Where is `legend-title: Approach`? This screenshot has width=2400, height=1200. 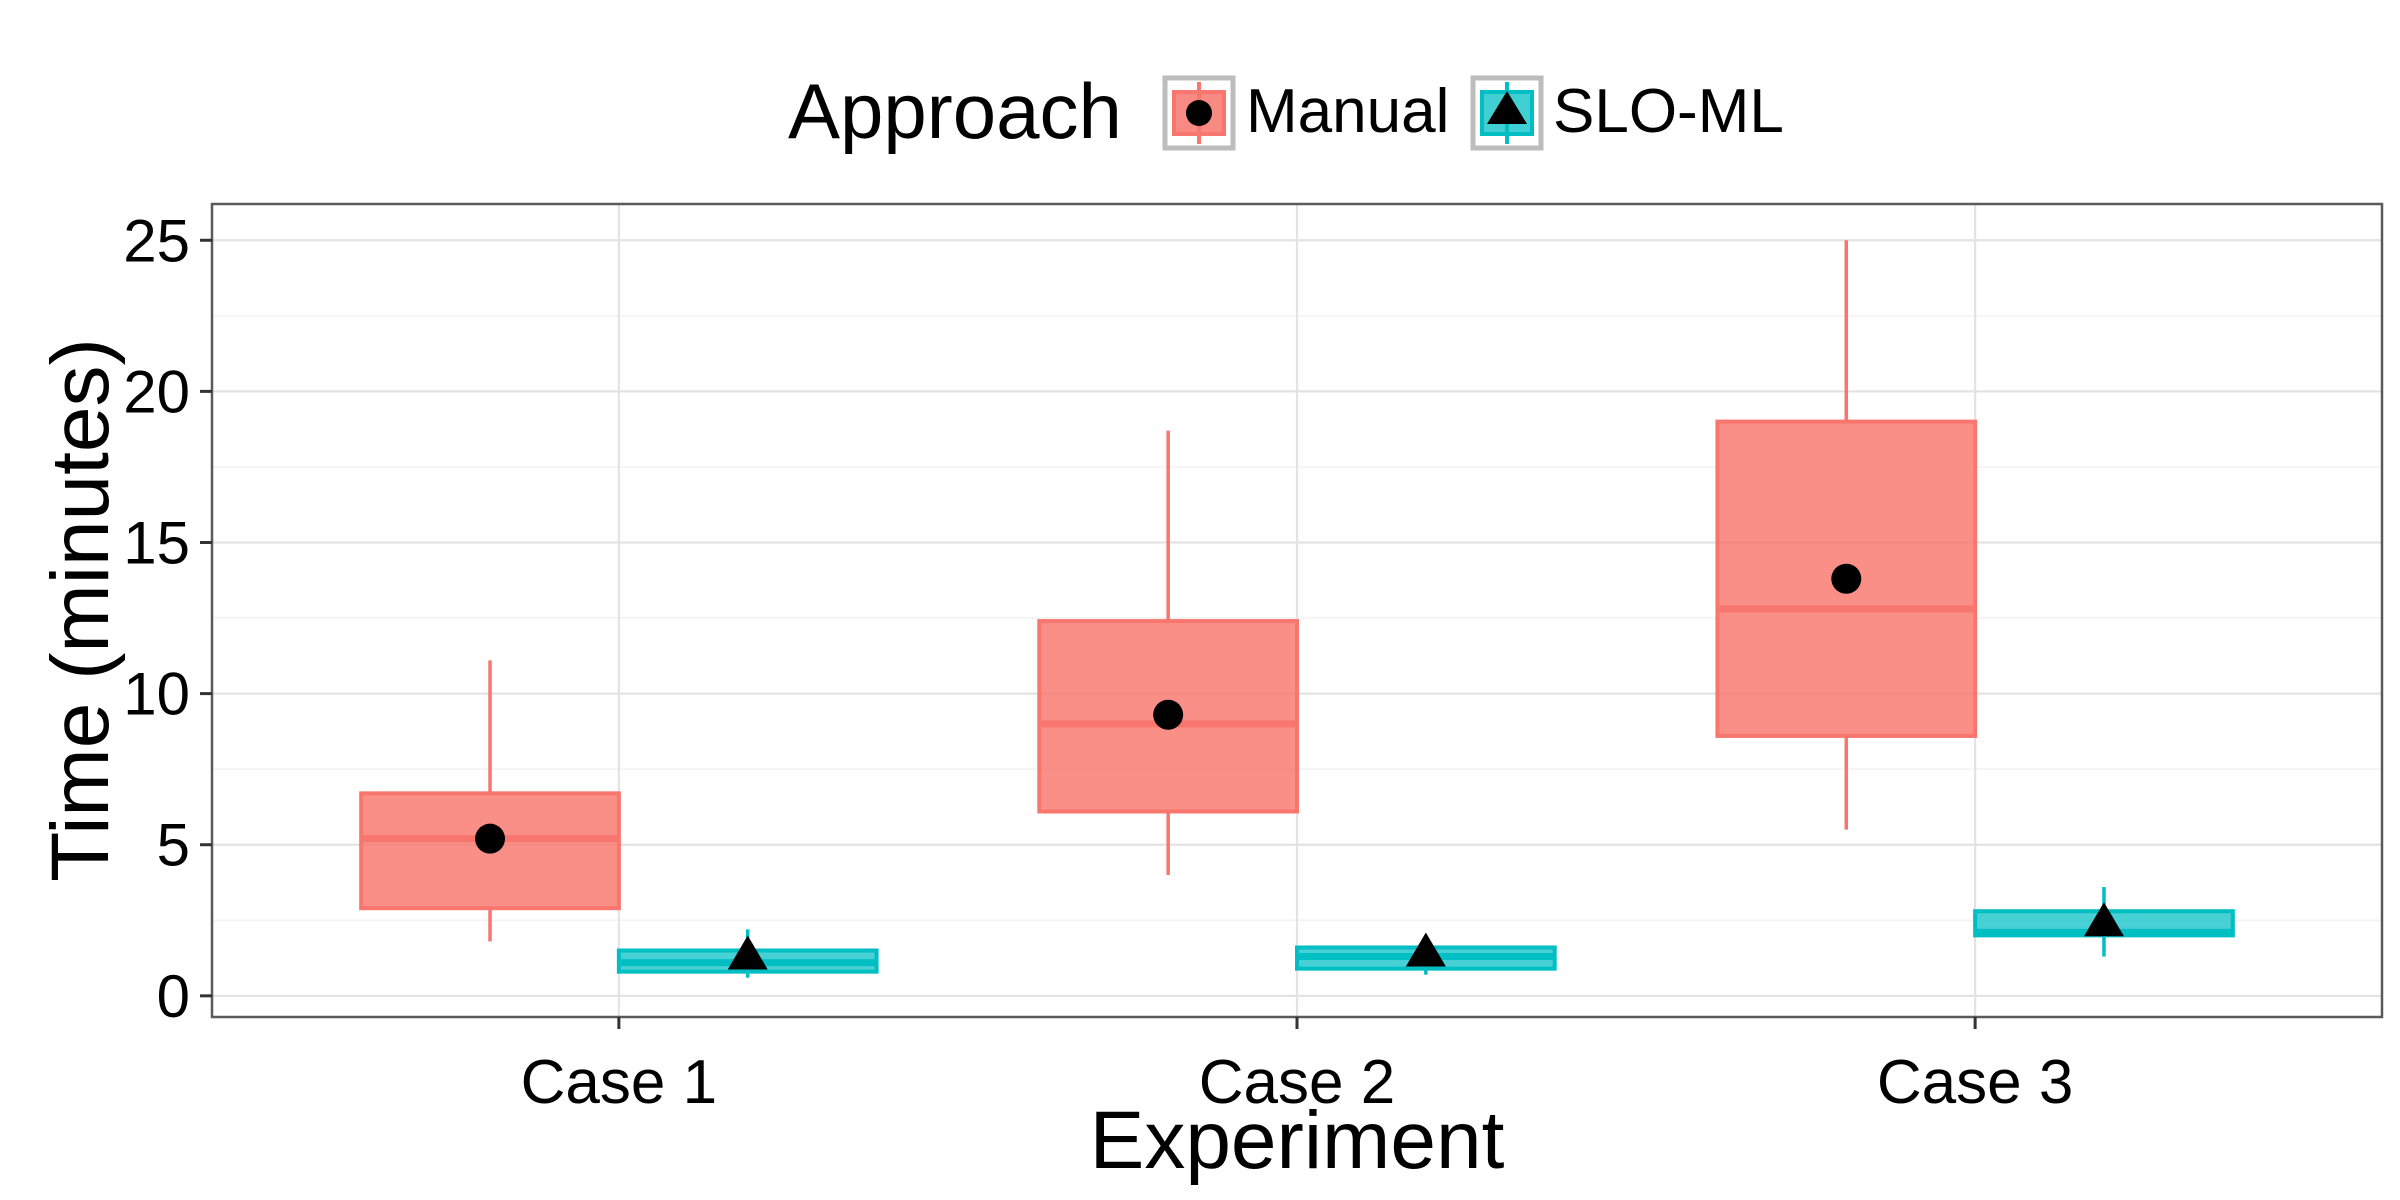
legend-title: Approach is located at coordinates (955, 111).